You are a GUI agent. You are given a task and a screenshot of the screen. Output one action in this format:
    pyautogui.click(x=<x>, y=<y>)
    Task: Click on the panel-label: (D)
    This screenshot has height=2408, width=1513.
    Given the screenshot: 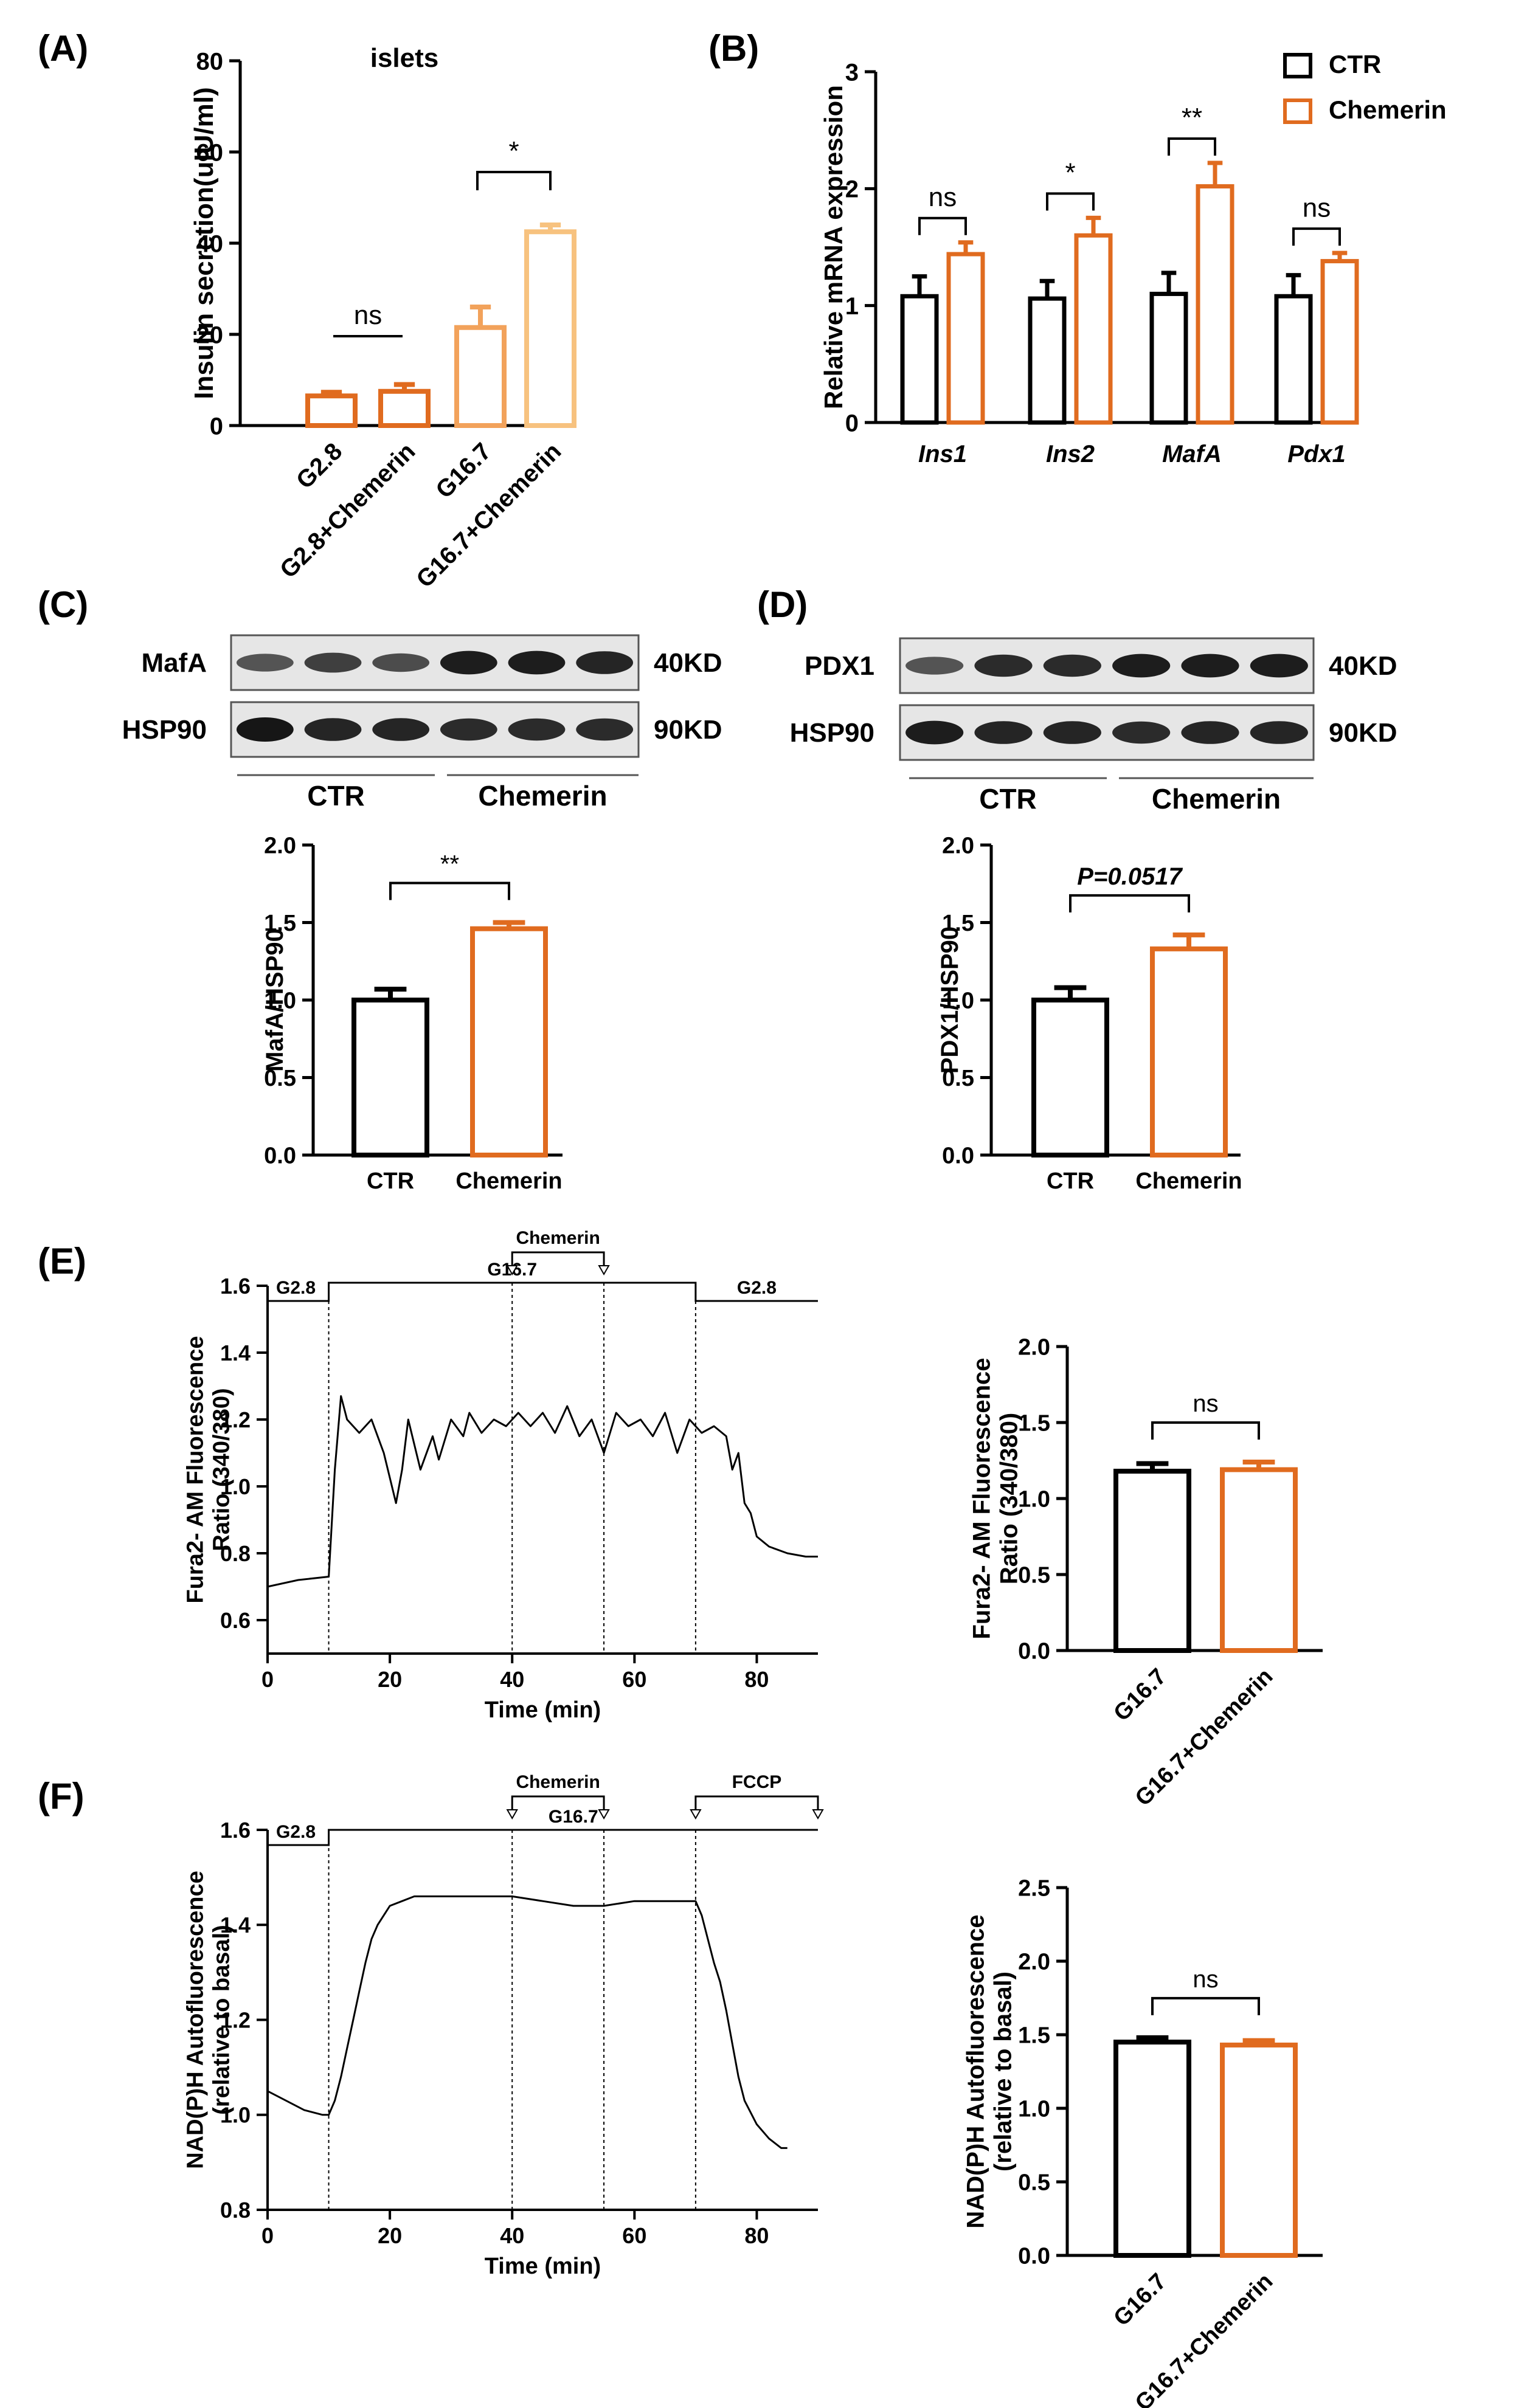 What is the action you would take?
    pyautogui.click(x=782, y=604)
    